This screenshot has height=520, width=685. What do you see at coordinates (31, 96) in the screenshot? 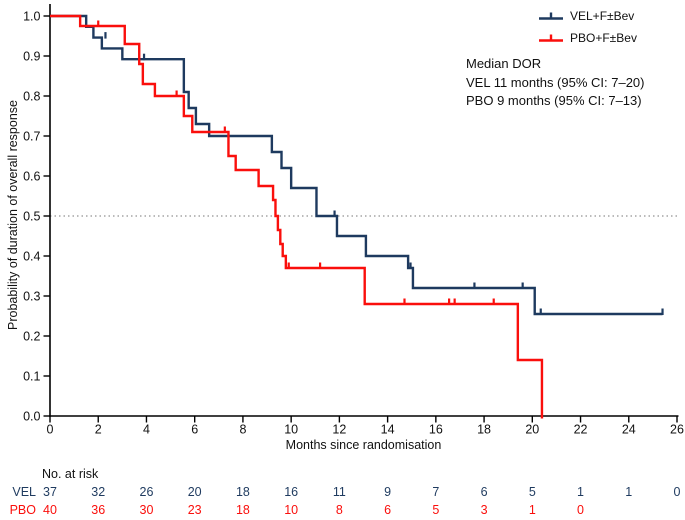
I see `y-tick-label: 0.8` at bounding box center [31, 96].